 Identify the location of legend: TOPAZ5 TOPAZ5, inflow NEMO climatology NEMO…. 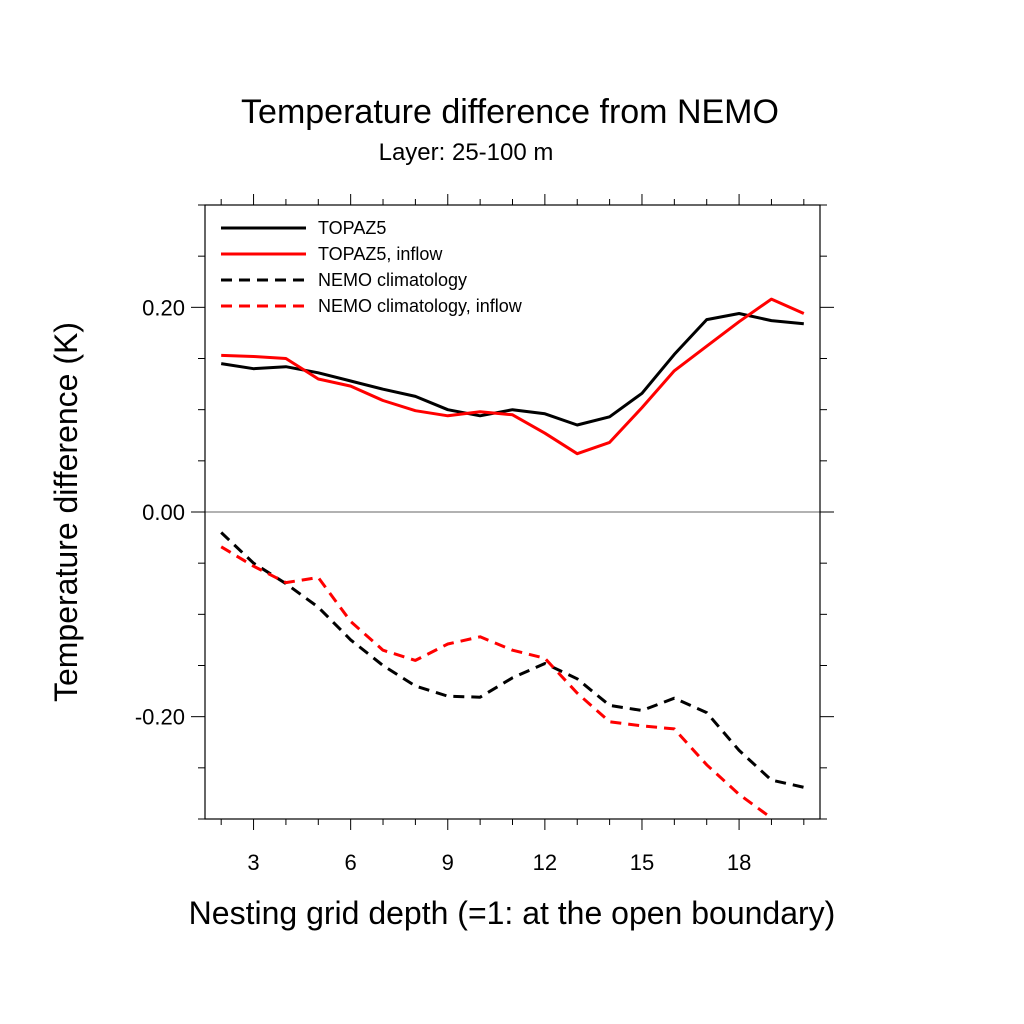
(372, 267).